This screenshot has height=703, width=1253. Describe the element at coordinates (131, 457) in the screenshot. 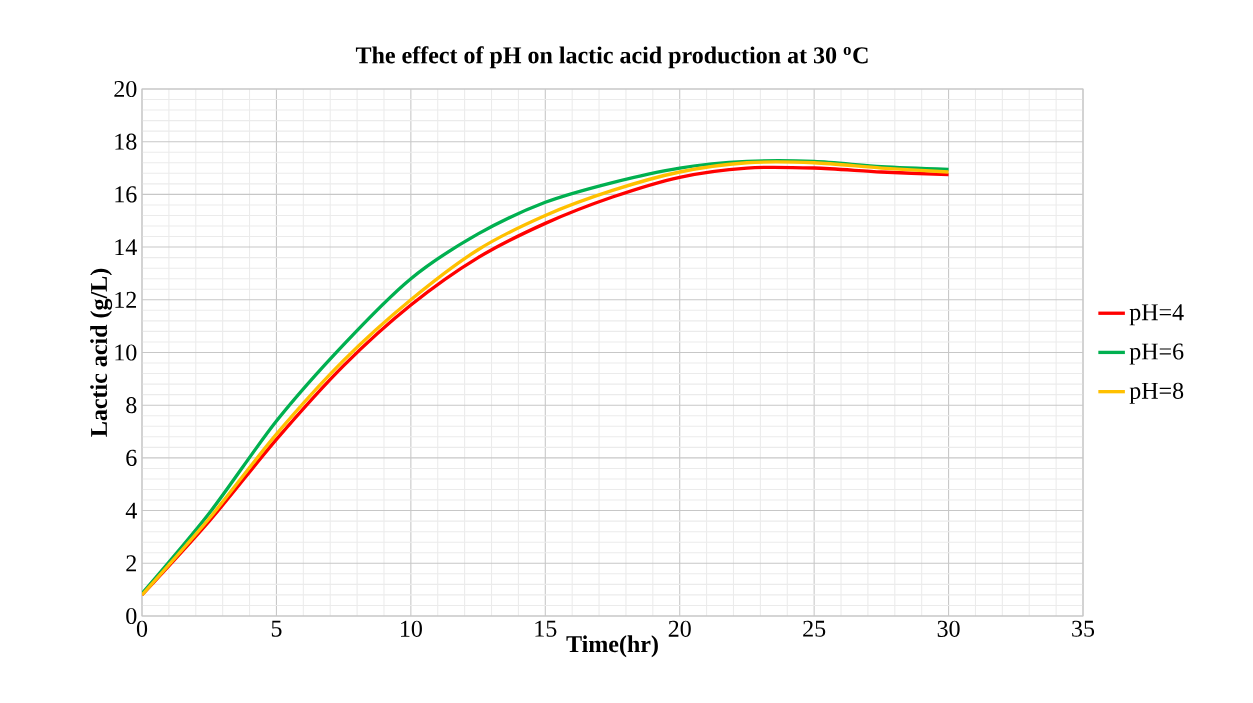

I see `y-tick-label: 6` at that location.